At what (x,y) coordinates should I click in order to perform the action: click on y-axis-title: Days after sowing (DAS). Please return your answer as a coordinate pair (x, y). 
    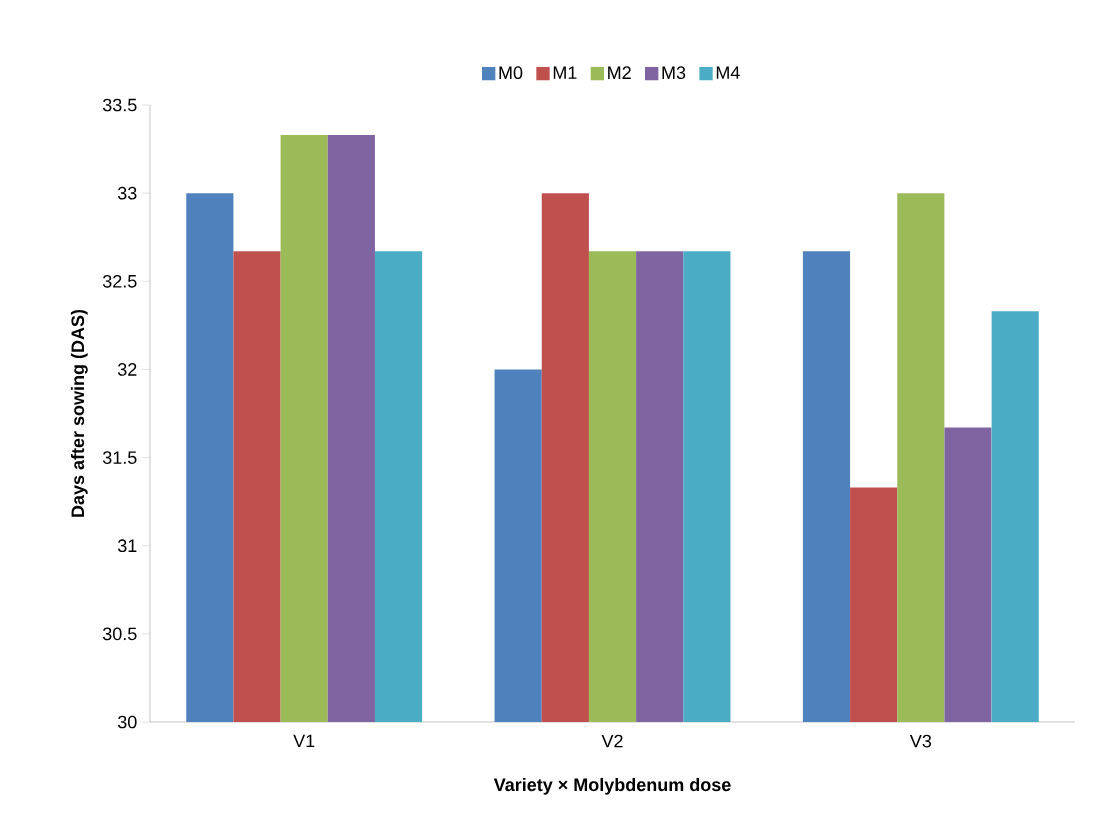
    Looking at the image, I should click on (79, 413).